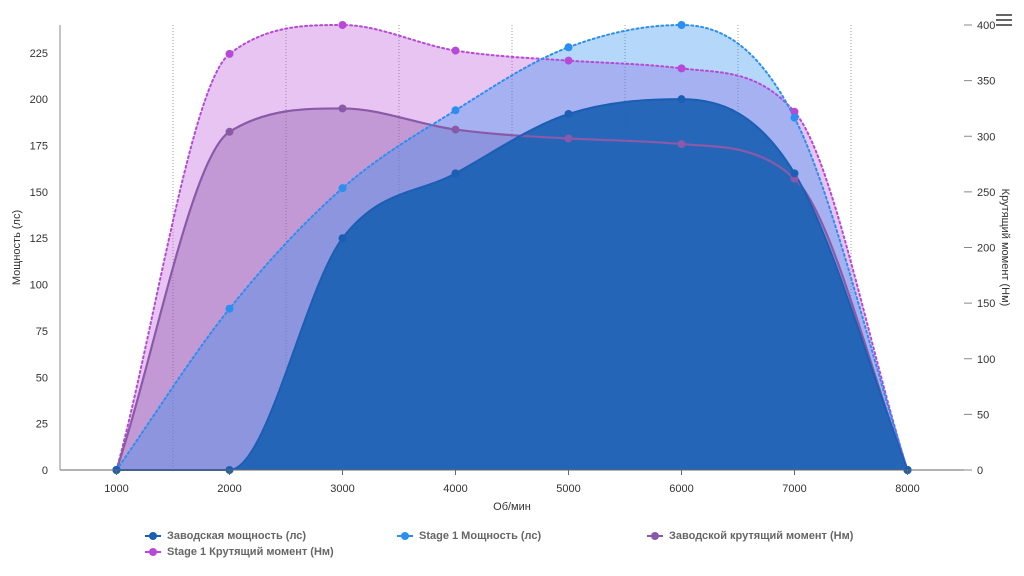  What do you see at coordinates (455, 489) in the screenshot?
I see `x-tick-label: 4000` at bounding box center [455, 489].